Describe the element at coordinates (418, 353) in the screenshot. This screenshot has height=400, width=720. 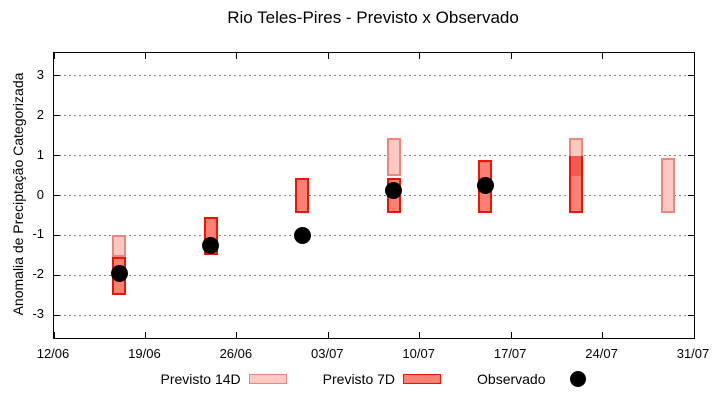
I see `x-tick-label: 10/07` at that location.